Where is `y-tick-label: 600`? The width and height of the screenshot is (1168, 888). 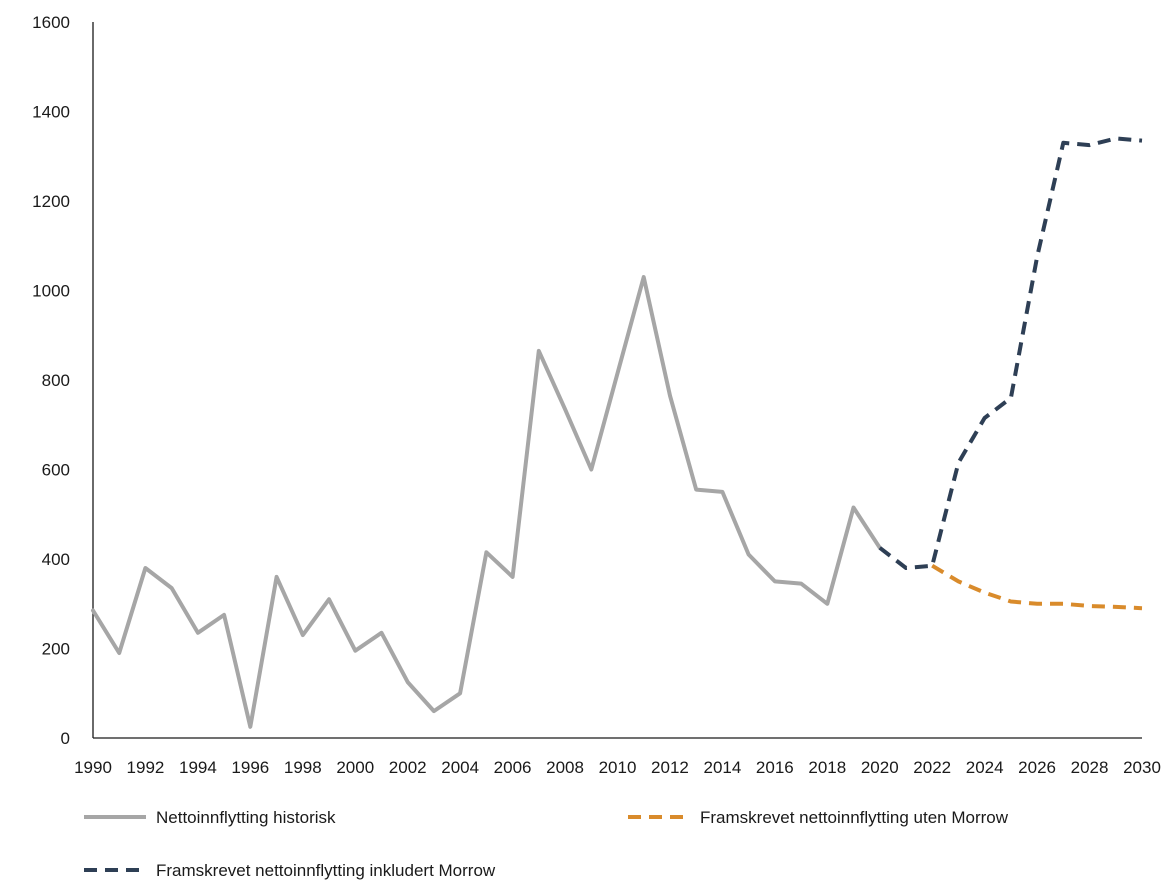
y-tick-label: 600 is located at coordinates (56, 470).